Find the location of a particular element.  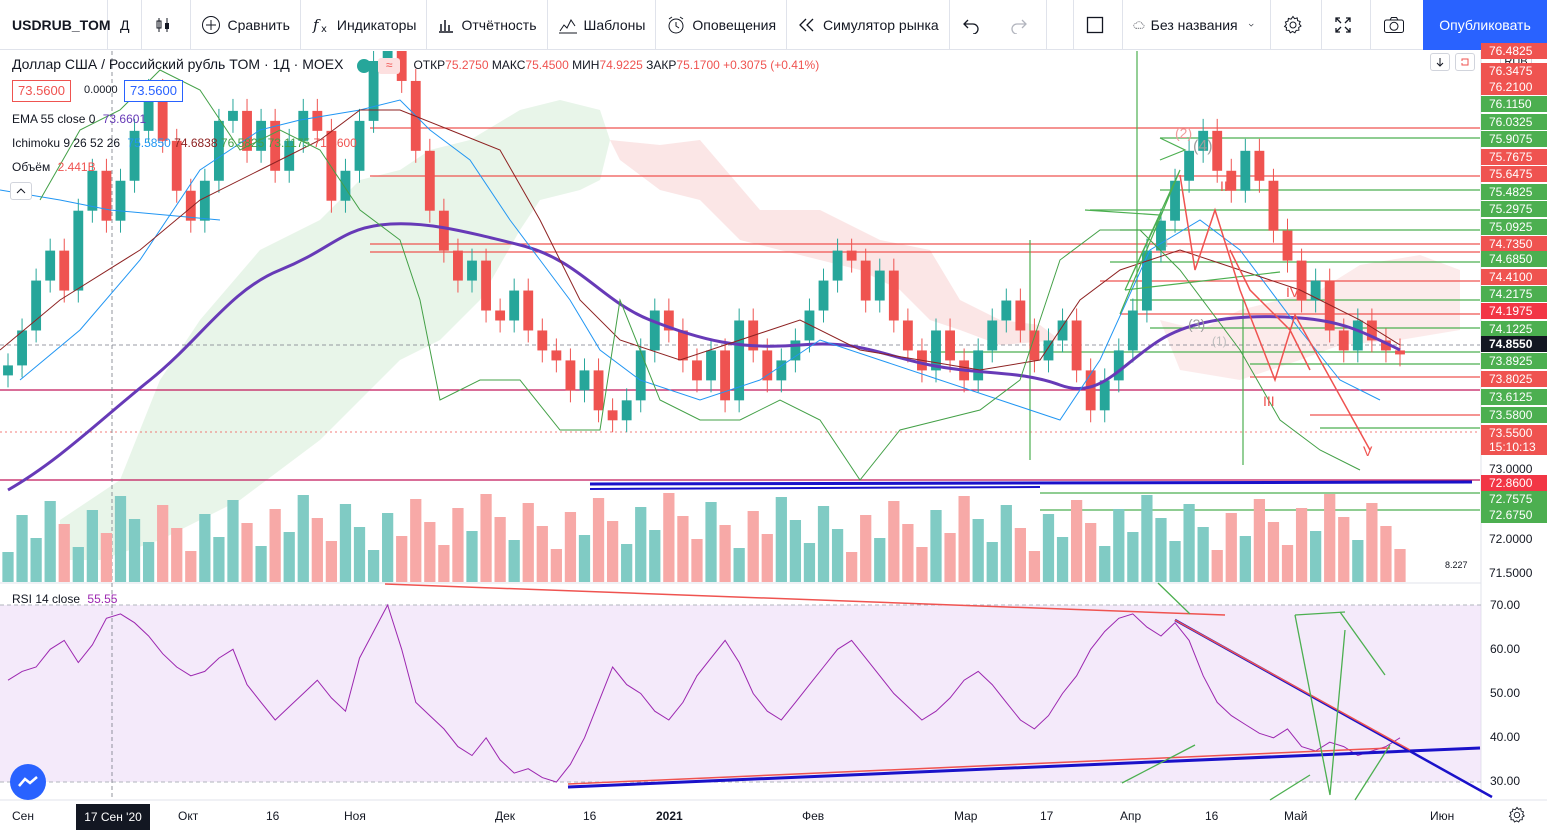

price-label-8: 75.4825 is located at coordinates (1514, 192).